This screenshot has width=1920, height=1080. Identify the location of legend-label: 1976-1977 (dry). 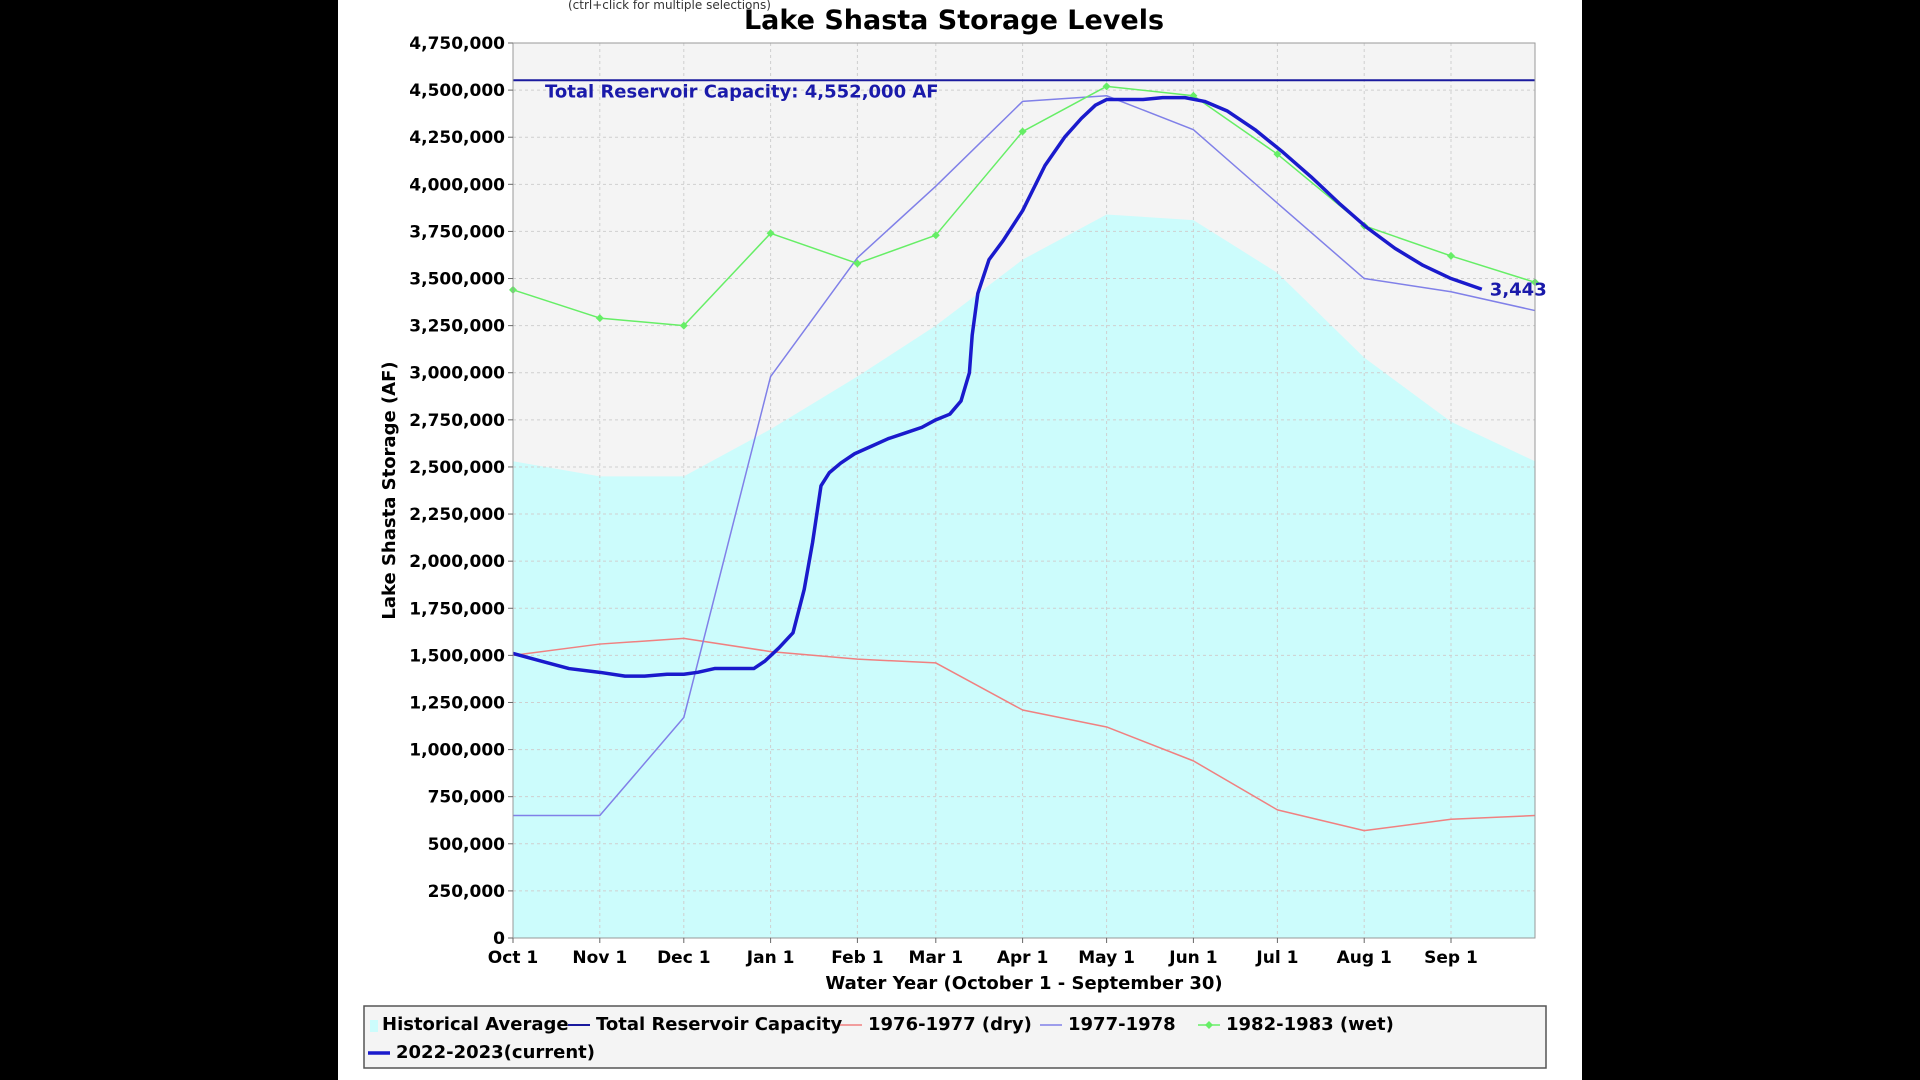
(950, 1024).